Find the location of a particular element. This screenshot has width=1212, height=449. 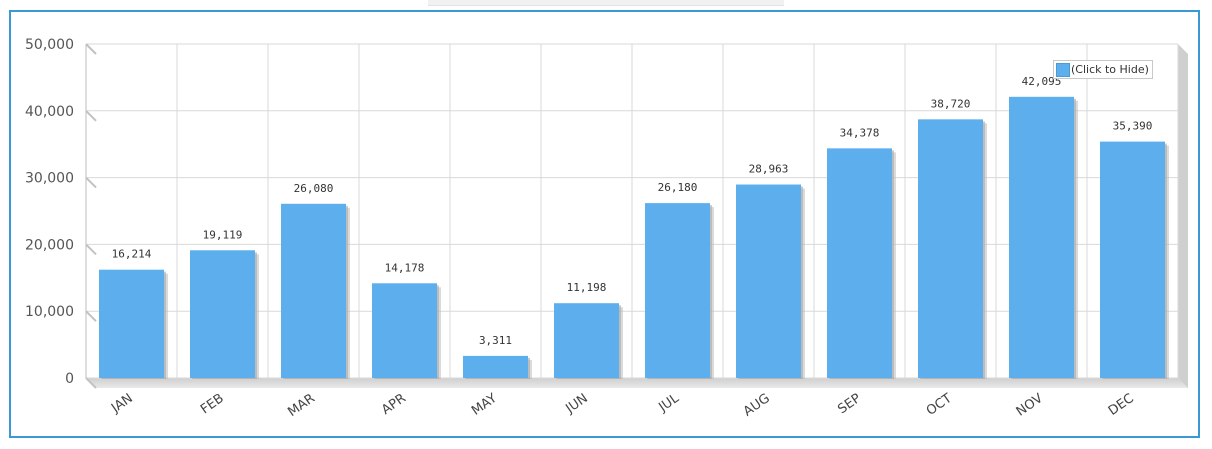

y-tick-label: 30,000 is located at coordinates (49, 179).